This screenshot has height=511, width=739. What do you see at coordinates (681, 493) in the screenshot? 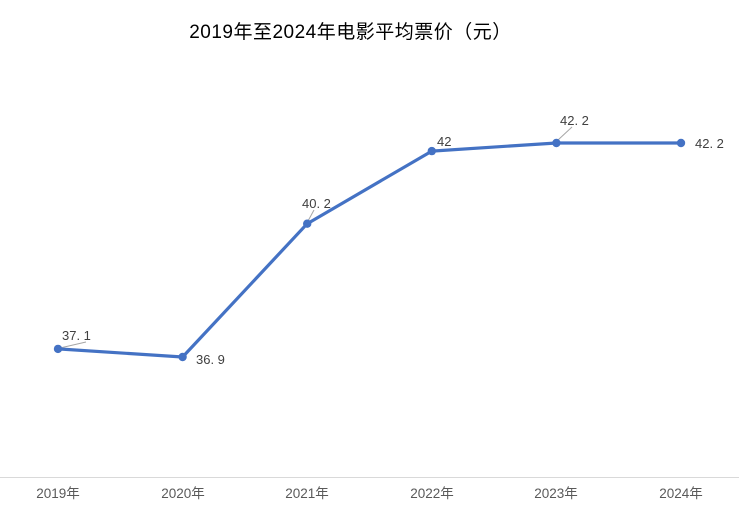
I see `x-tick-2024: 2024年` at bounding box center [681, 493].